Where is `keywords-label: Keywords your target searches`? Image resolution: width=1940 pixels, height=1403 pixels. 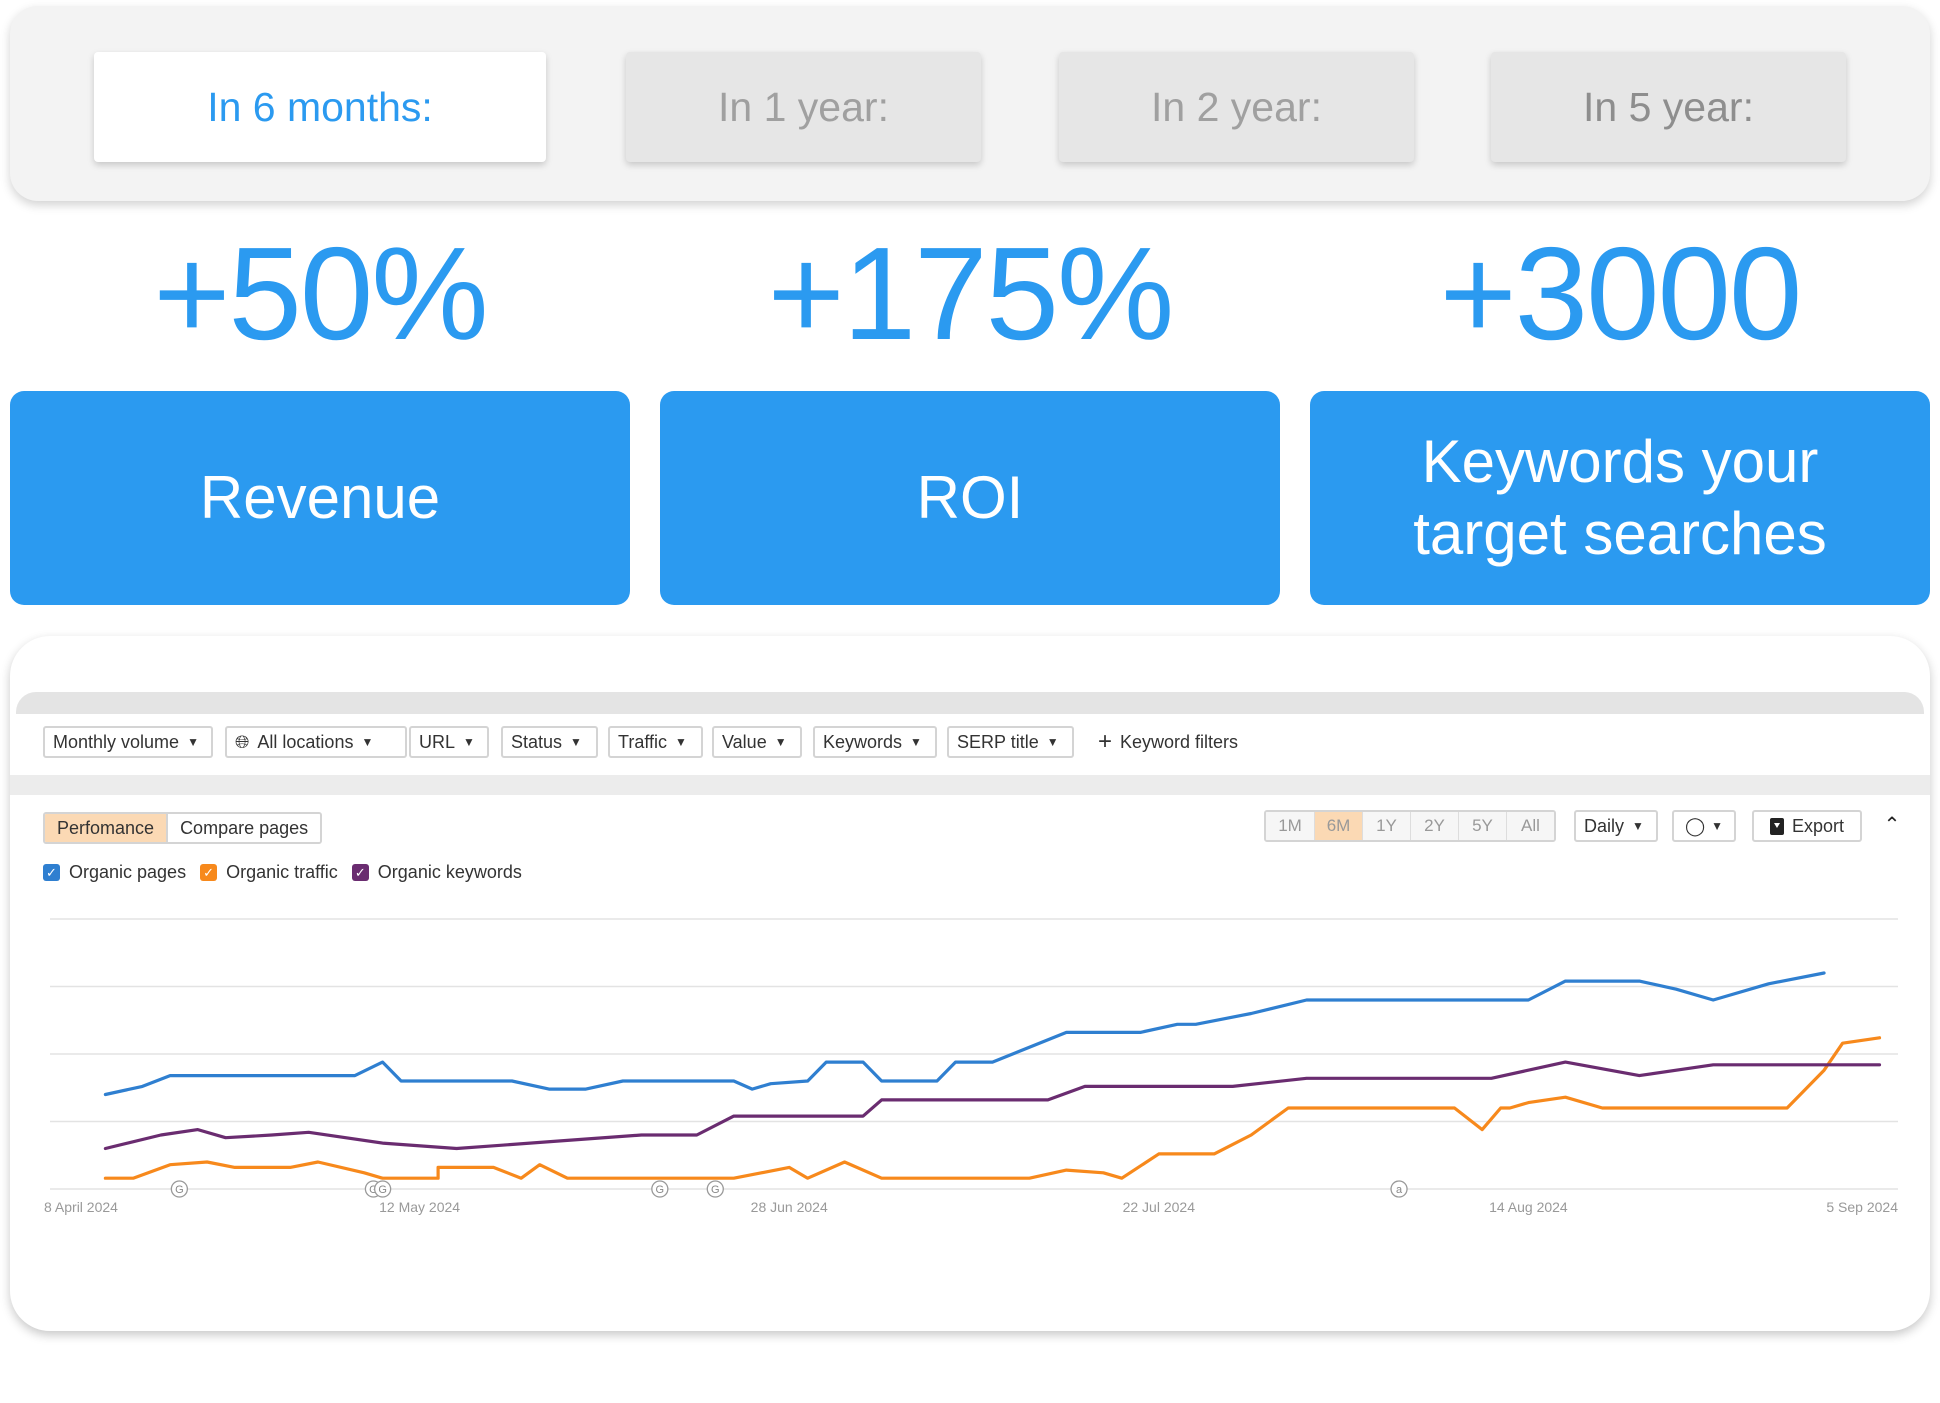 keywords-label: Keywords your target searches is located at coordinates (1620, 497).